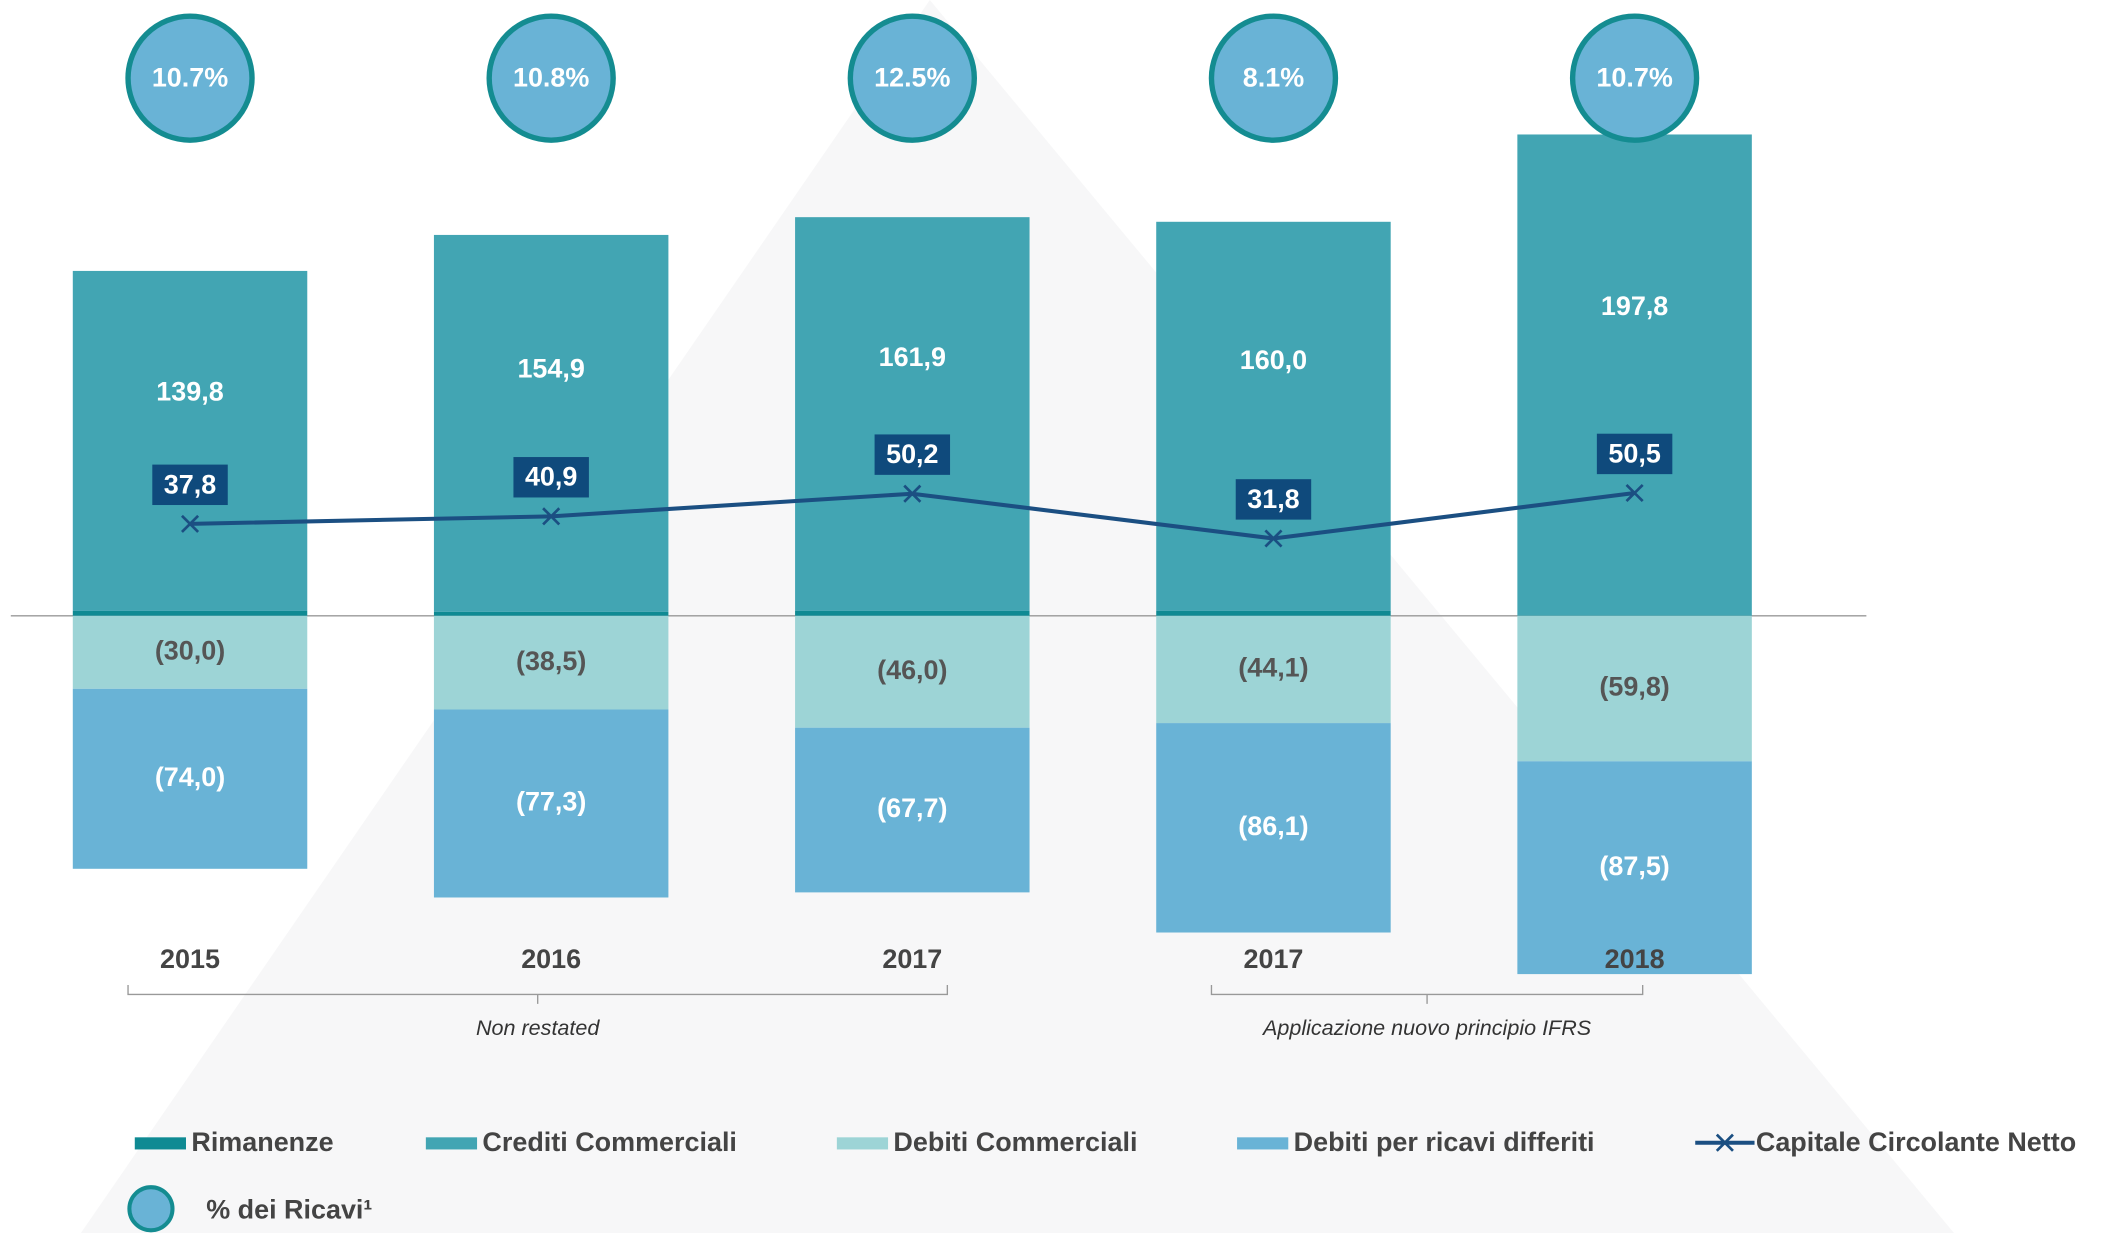  Describe the element at coordinates (609, 1142) in the screenshot. I see `legend-label: Crediti Commerciali` at that location.